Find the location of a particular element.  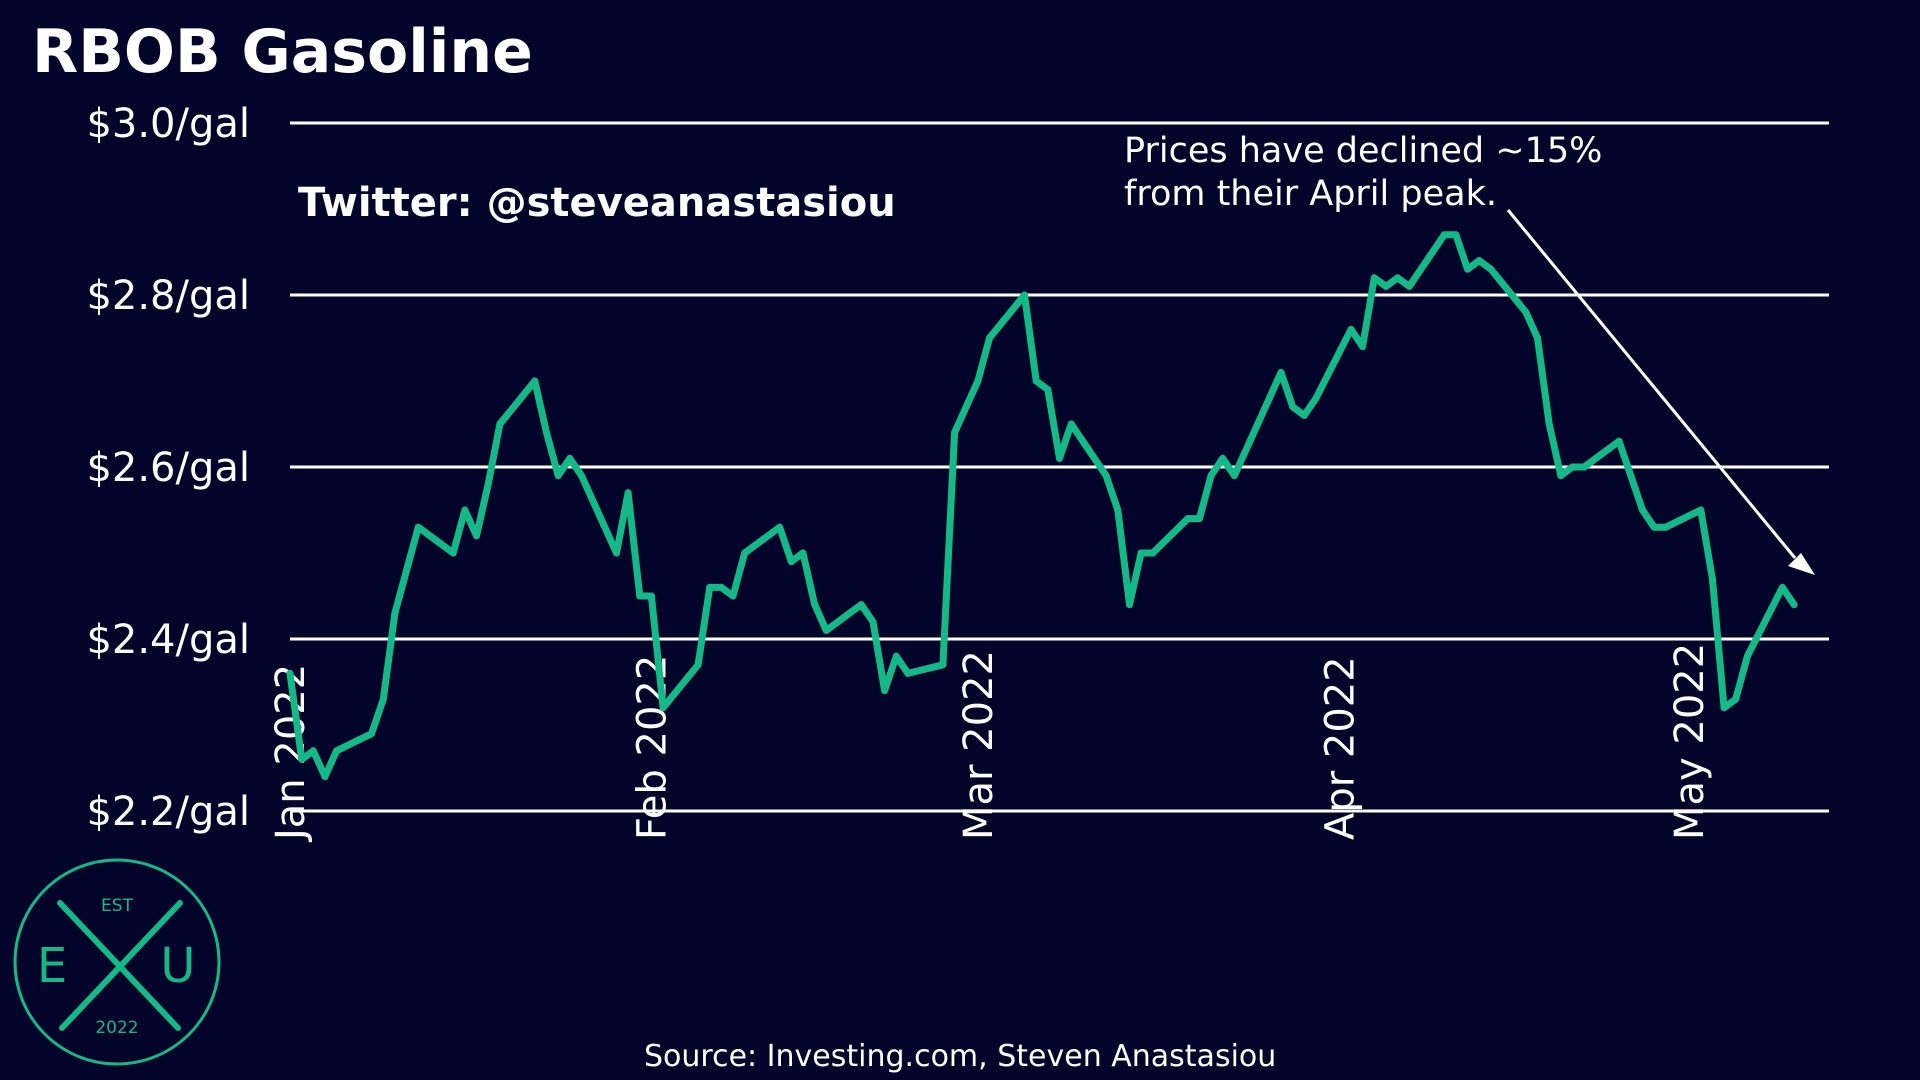

y-tick-label: $3.0/gal is located at coordinates (168, 124).